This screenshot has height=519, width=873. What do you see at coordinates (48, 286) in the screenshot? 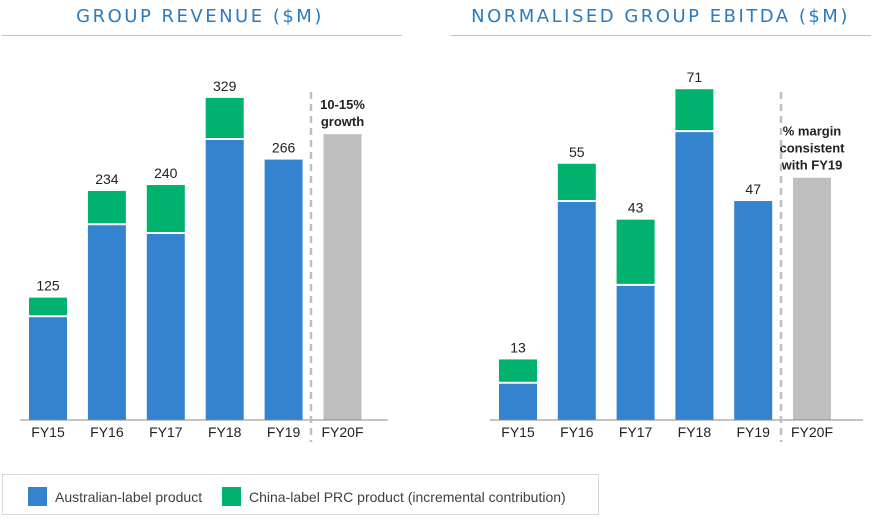
I see `revenue-total-label: 125` at bounding box center [48, 286].